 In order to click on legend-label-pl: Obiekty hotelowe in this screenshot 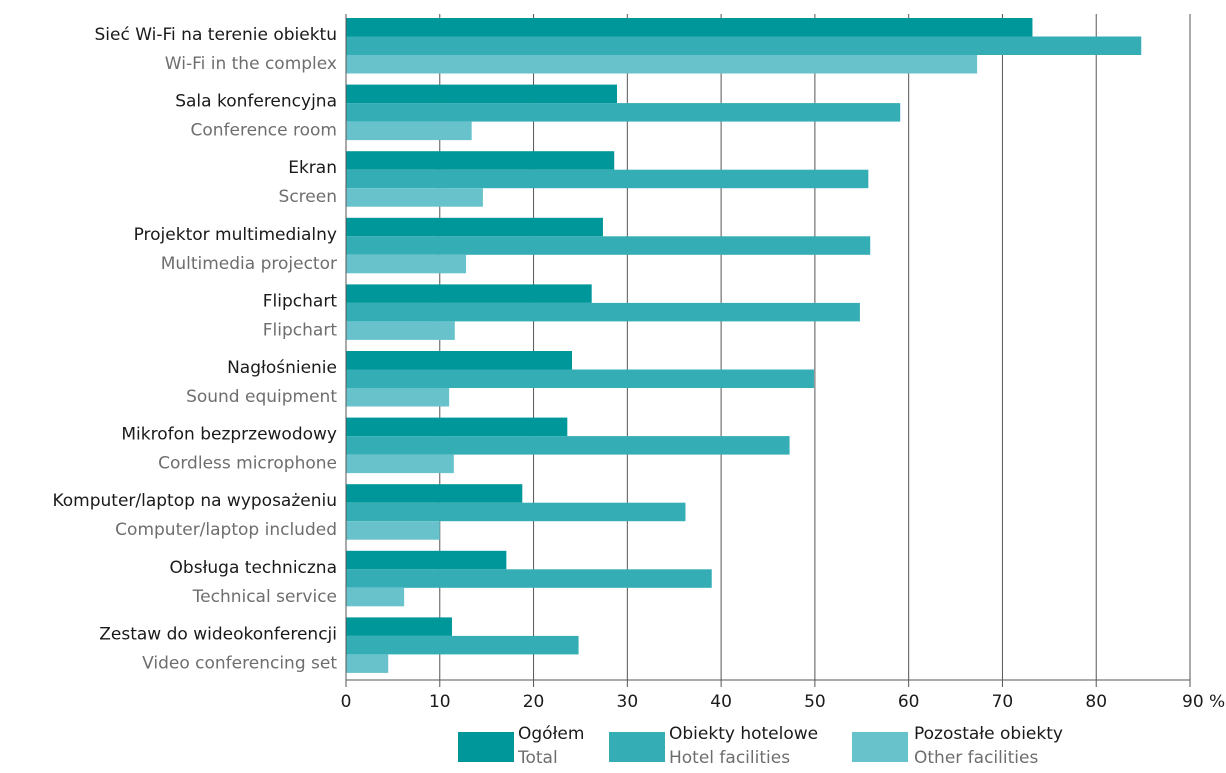, I will do `click(744, 734)`.